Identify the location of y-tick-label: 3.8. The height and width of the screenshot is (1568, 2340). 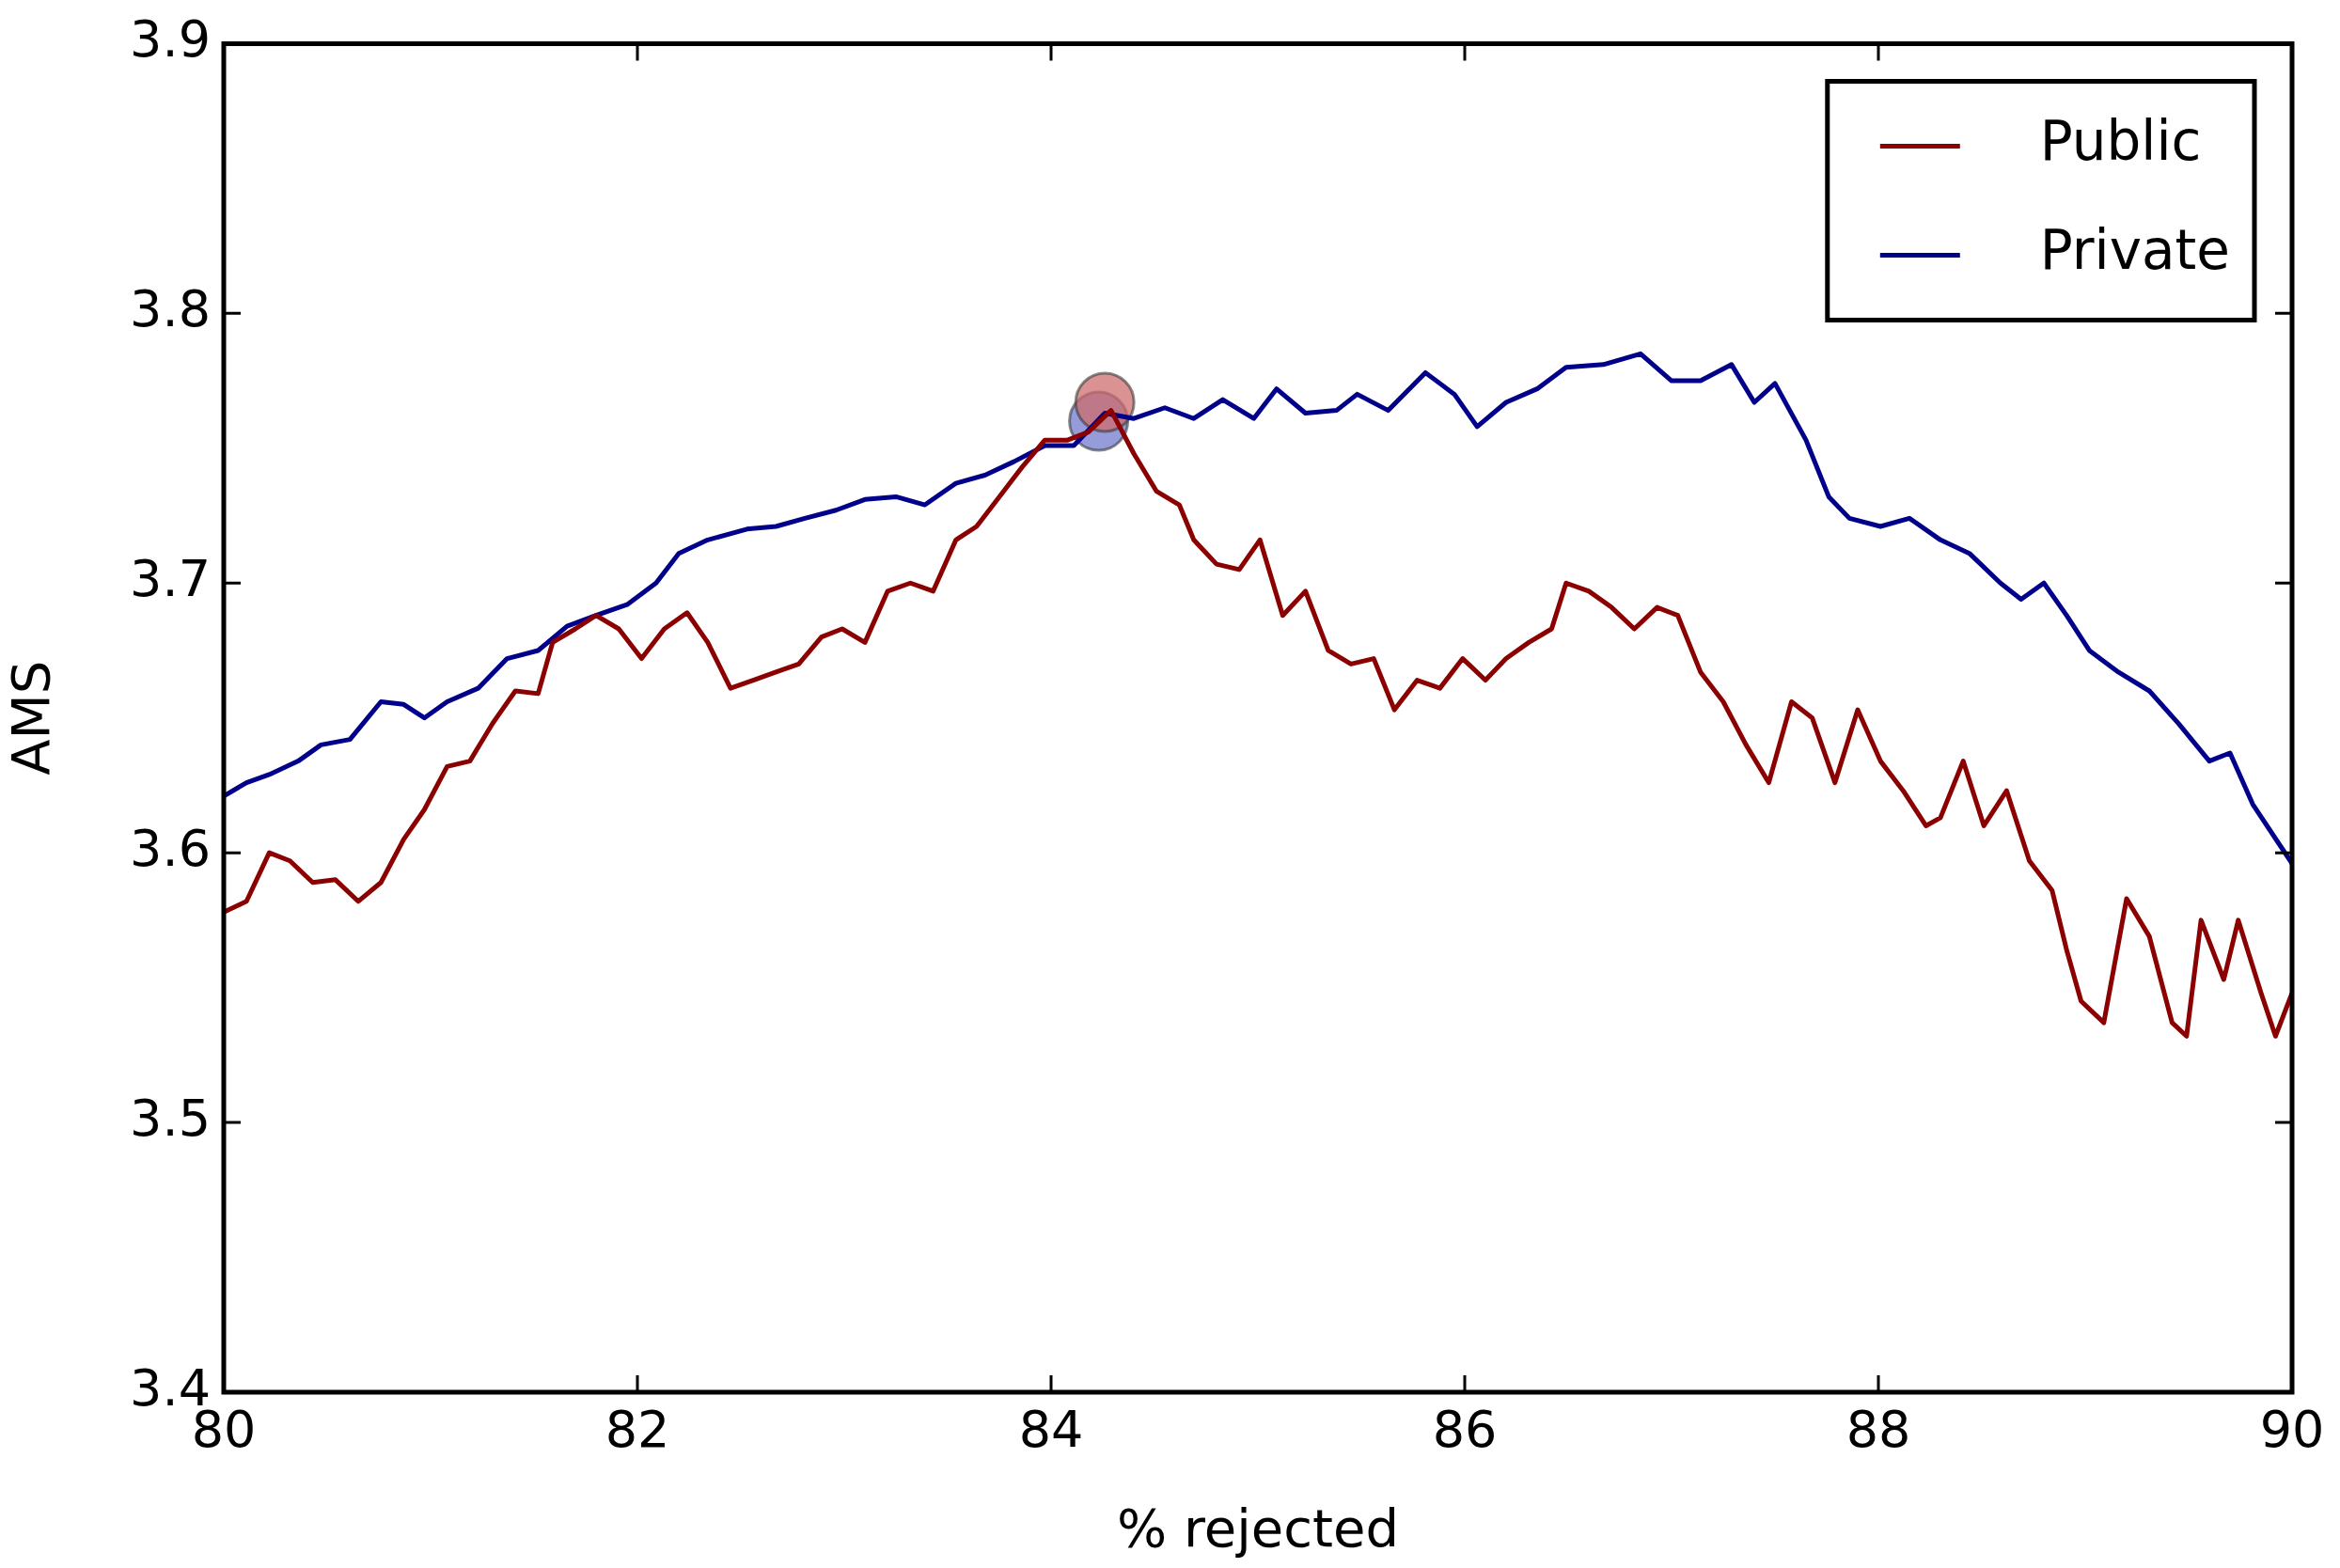
(170, 309).